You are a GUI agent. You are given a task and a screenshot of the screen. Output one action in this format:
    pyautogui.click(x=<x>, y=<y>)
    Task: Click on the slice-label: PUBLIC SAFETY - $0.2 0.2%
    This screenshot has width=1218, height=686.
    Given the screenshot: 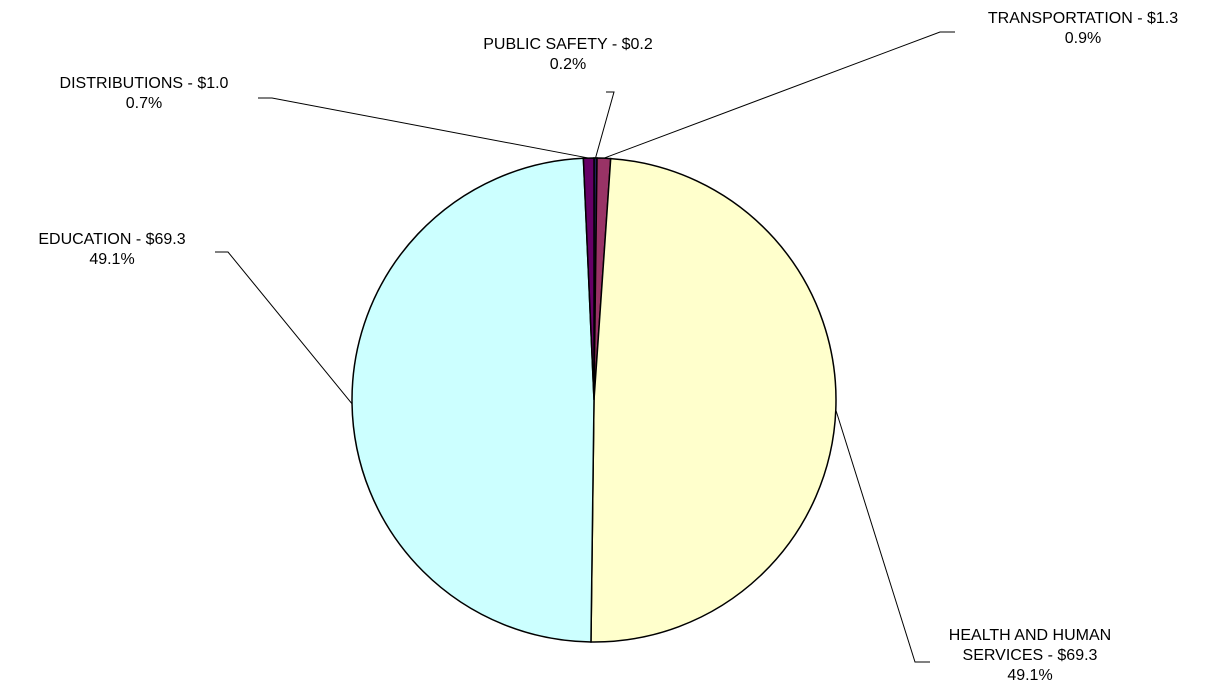 What is the action you would take?
    pyautogui.click(x=568, y=55)
    